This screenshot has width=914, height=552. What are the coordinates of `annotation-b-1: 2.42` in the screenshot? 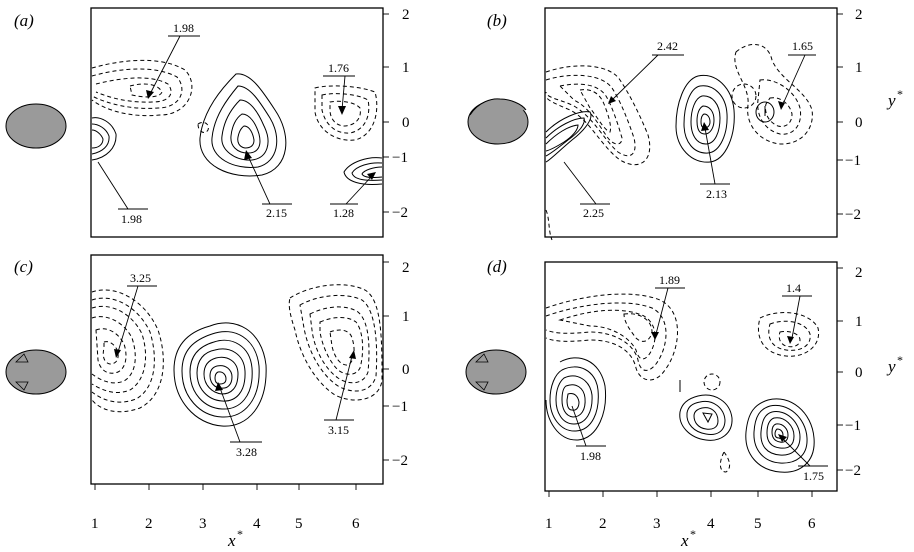 It's located at (667, 46).